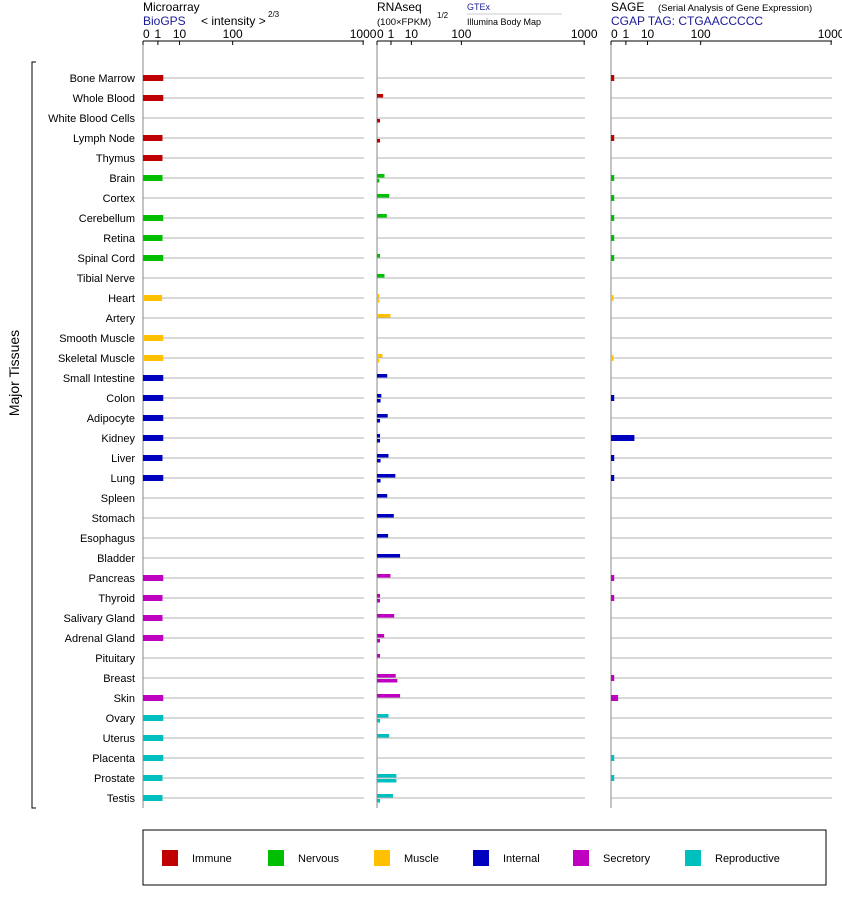 The image size is (842, 900). What do you see at coordinates (97, 339) in the screenshot?
I see `tissue-label: Smooth Muscle` at bounding box center [97, 339].